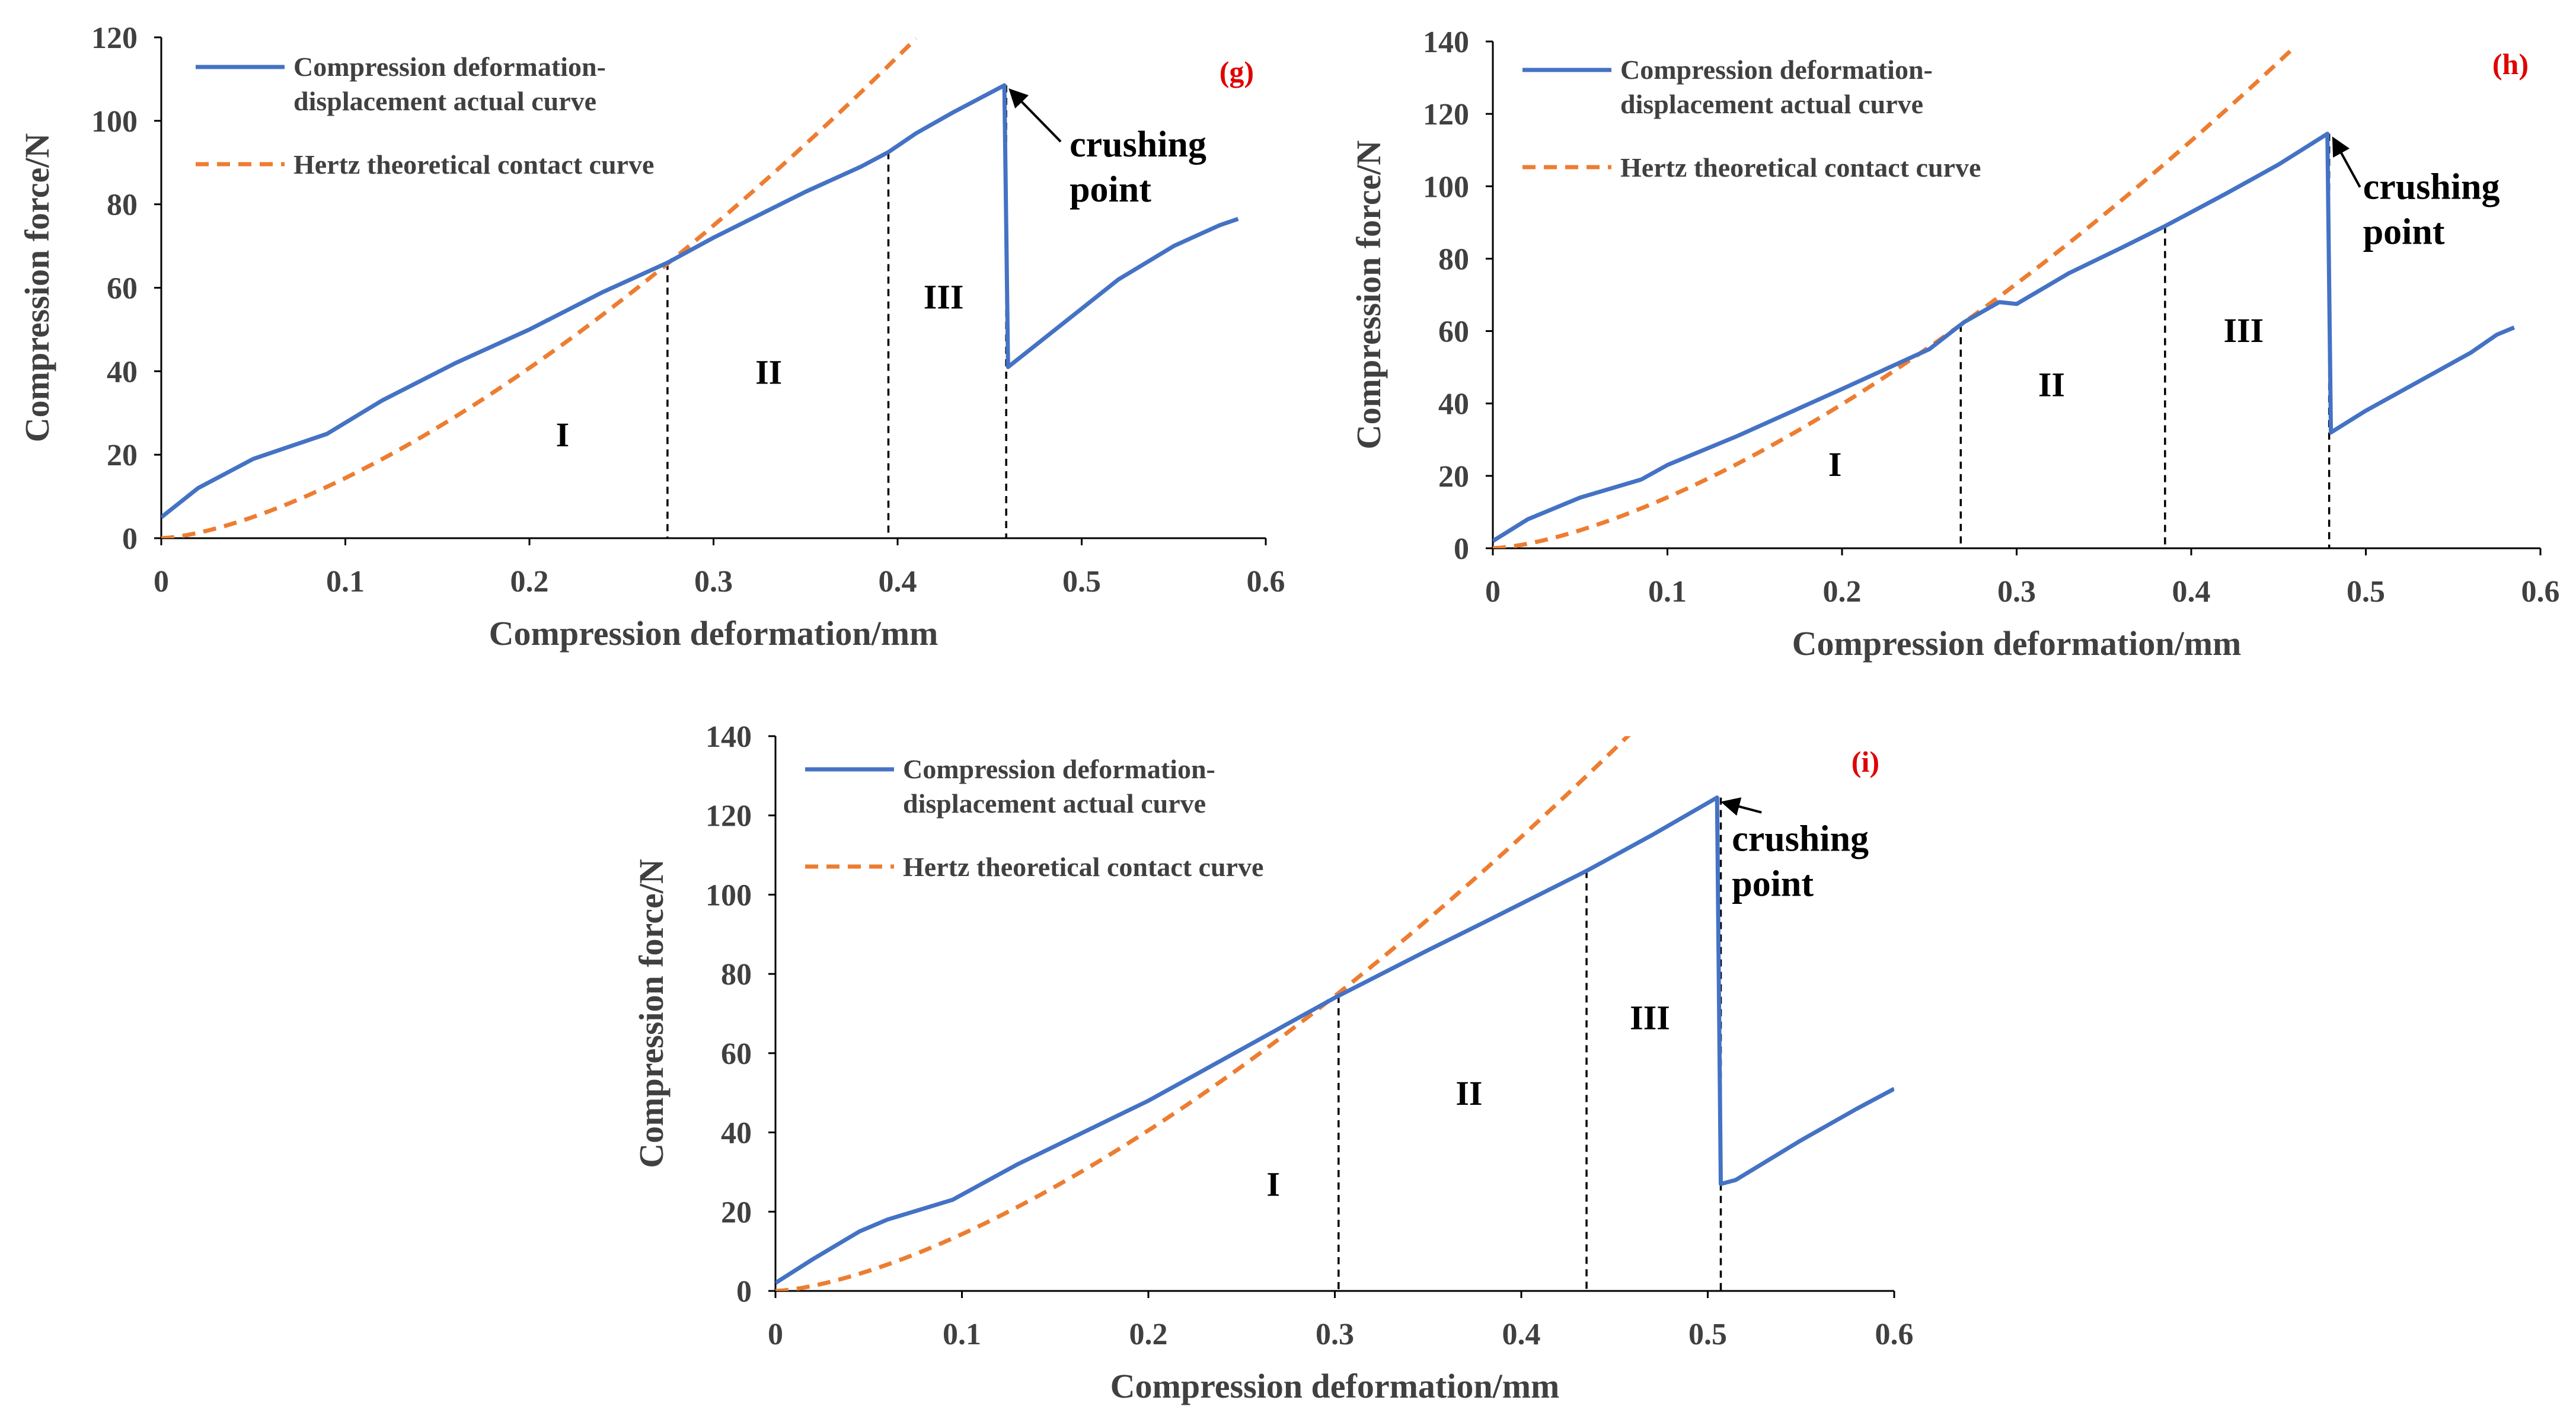 The width and height of the screenshot is (2576, 1416). I want to click on panel-label: (h), so click(2510, 64).